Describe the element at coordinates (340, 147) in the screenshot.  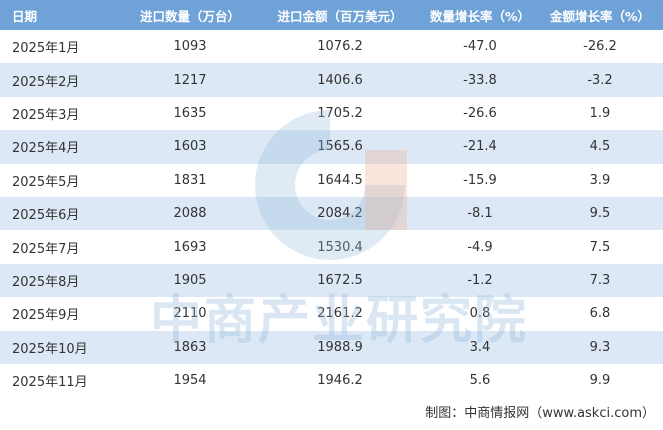
I see `table-cell: 1565.6` at that location.